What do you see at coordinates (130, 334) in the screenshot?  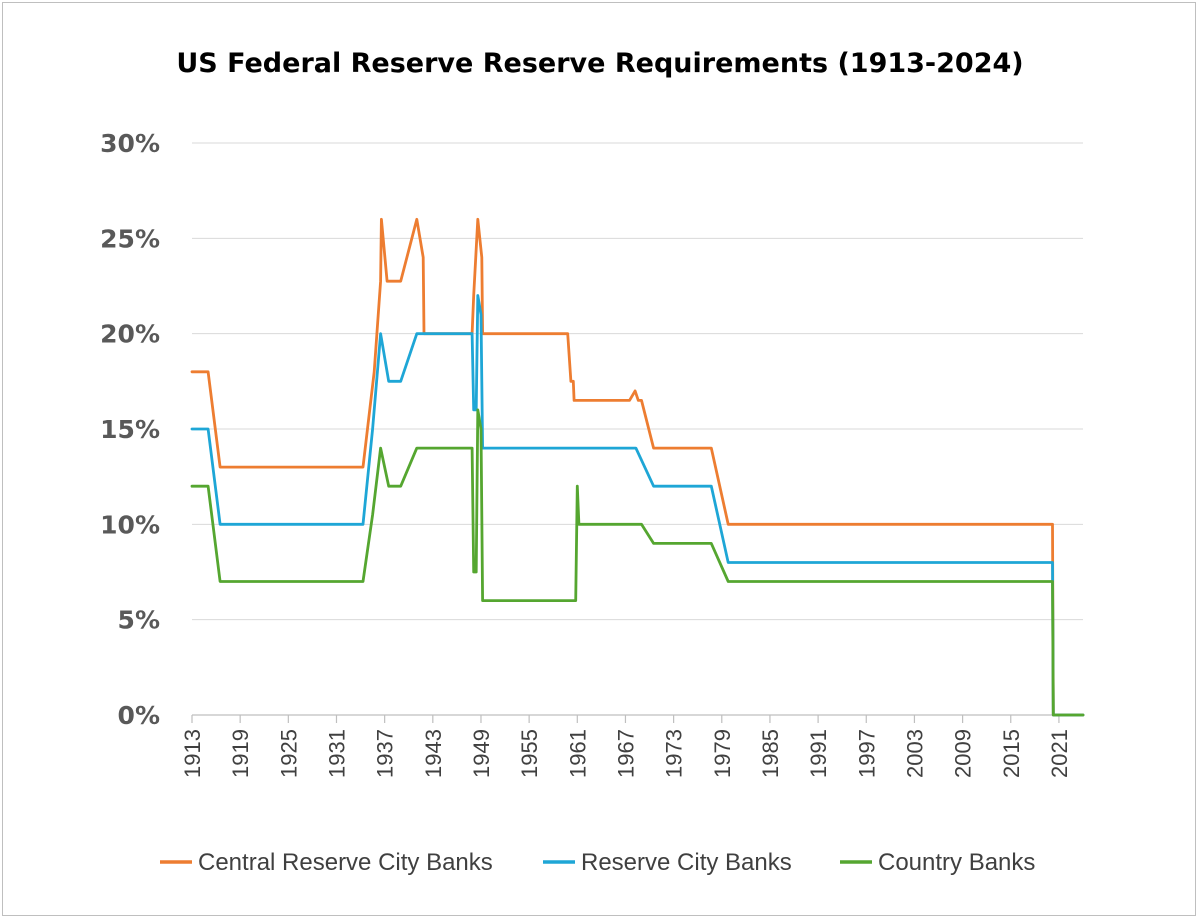 I see `y-tick-label: 20%` at bounding box center [130, 334].